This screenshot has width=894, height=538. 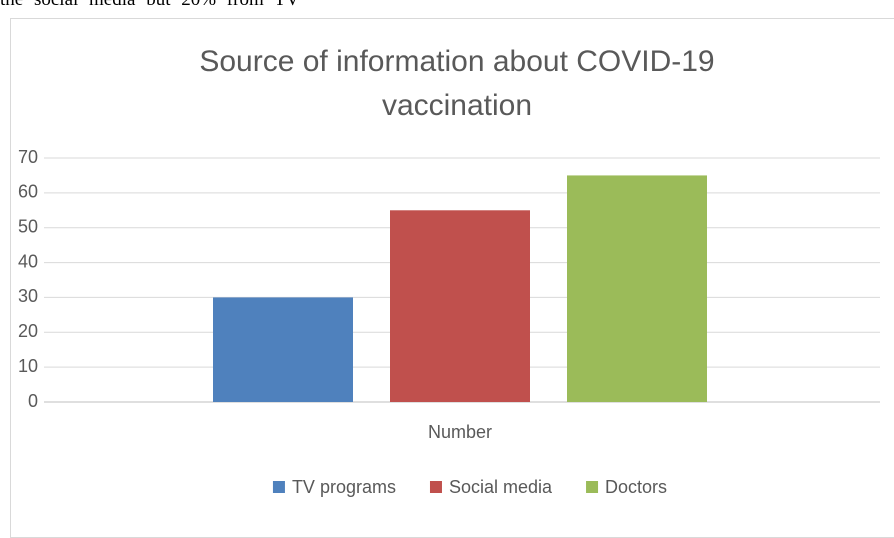 What do you see at coordinates (149, 5) in the screenshot?
I see `context-text: the social media but 20% from TV` at bounding box center [149, 5].